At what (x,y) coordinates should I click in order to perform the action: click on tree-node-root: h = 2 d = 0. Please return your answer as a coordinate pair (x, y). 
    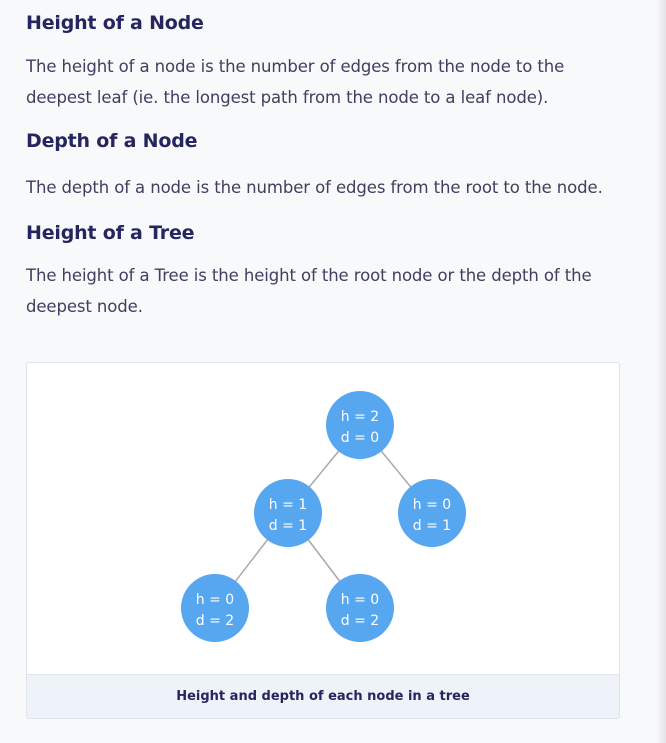
    Looking at the image, I should click on (360, 425).